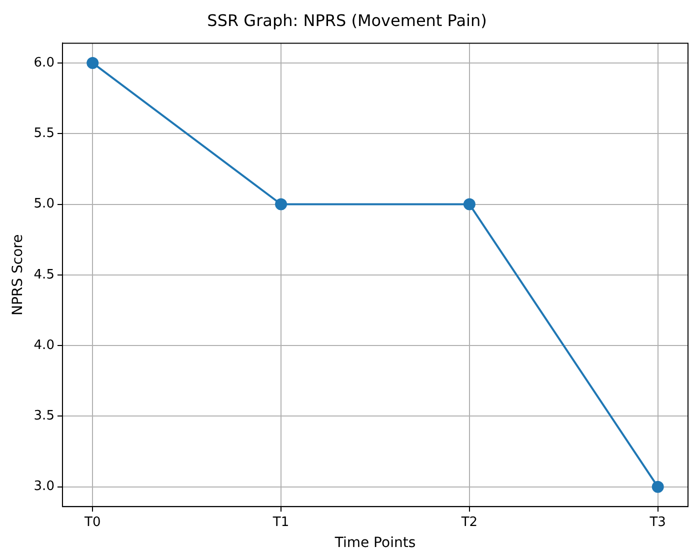 Image resolution: width=698 pixels, height=560 pixels. Describe the element at coordinates (44, 62) in the screenshot. I see `y-tick-label: 6.0` at that location.